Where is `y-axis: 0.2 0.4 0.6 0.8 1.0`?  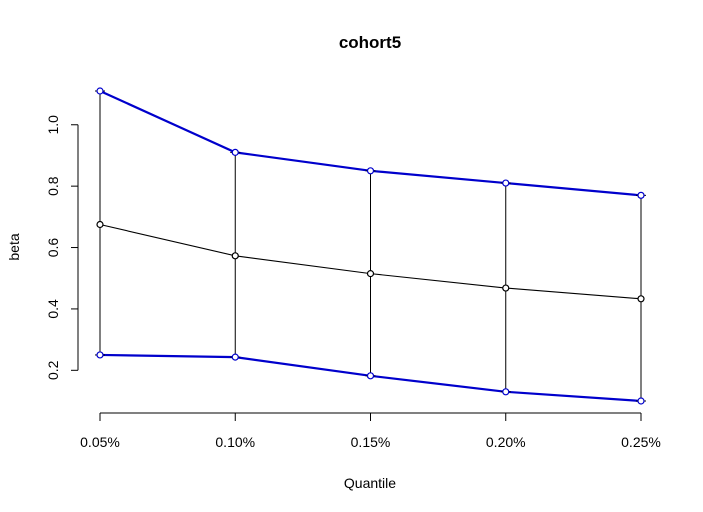 y-axis: 0.2 0.4 0.6 0.8 1.0 is located at coordinates (62, 247).